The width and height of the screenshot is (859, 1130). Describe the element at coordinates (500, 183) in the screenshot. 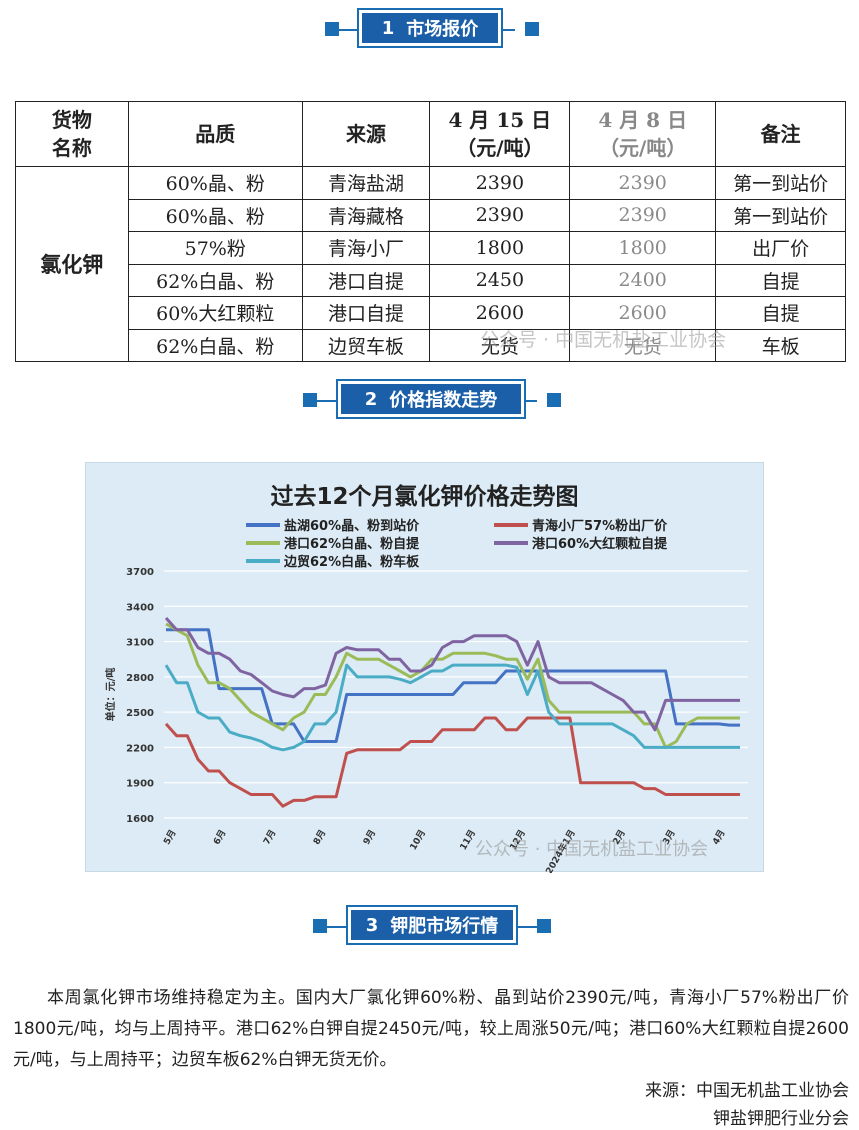

I see `current-price-cell: 2390` at that location.